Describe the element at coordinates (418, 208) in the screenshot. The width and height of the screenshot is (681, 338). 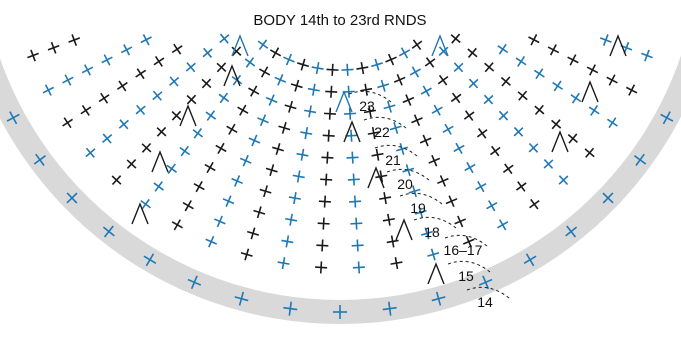
I see `round-label: 19` at that location.